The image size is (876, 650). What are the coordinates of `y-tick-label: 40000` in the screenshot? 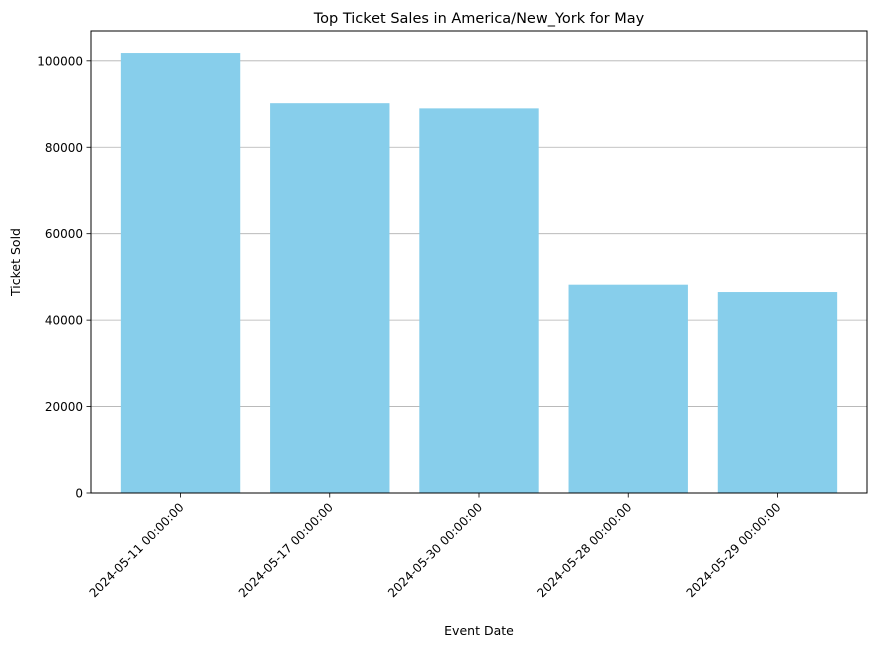 It's located at (64, 321).